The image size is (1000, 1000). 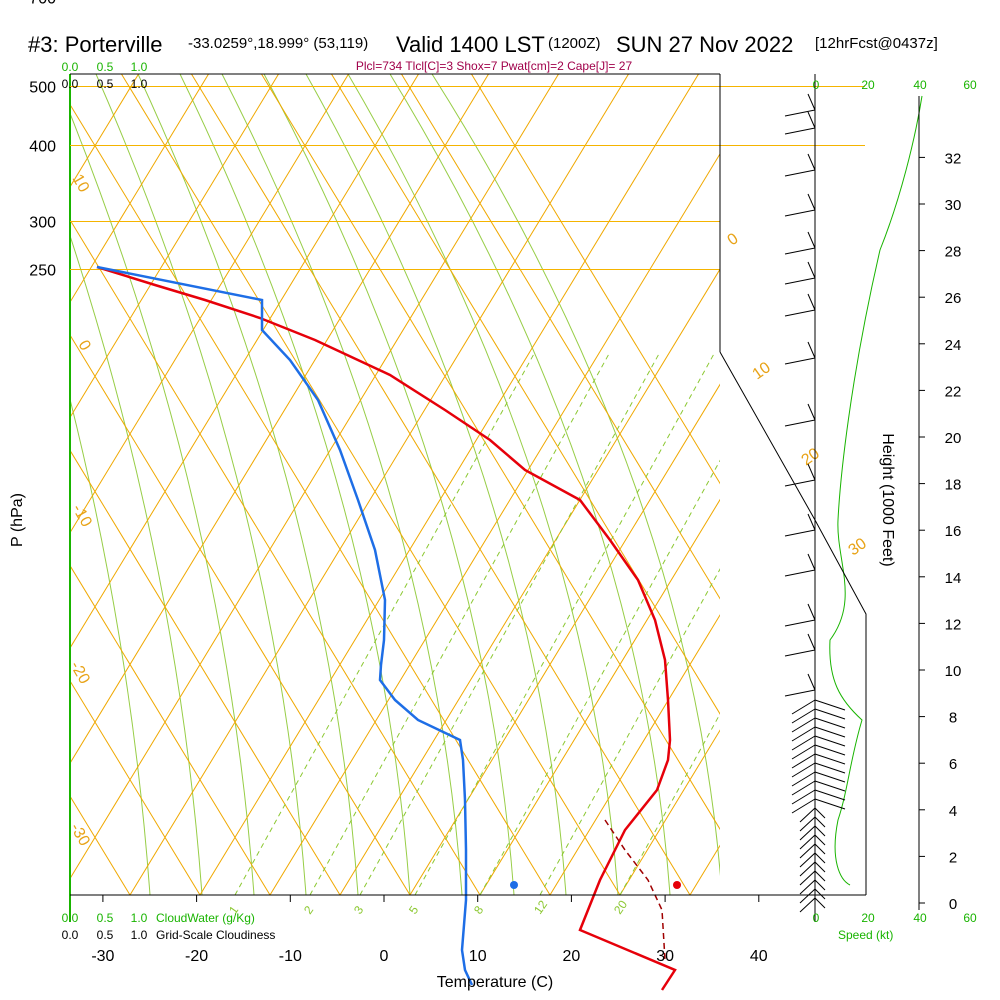 I want to click on x-tick-label: 40, so click(x=759, y=956).